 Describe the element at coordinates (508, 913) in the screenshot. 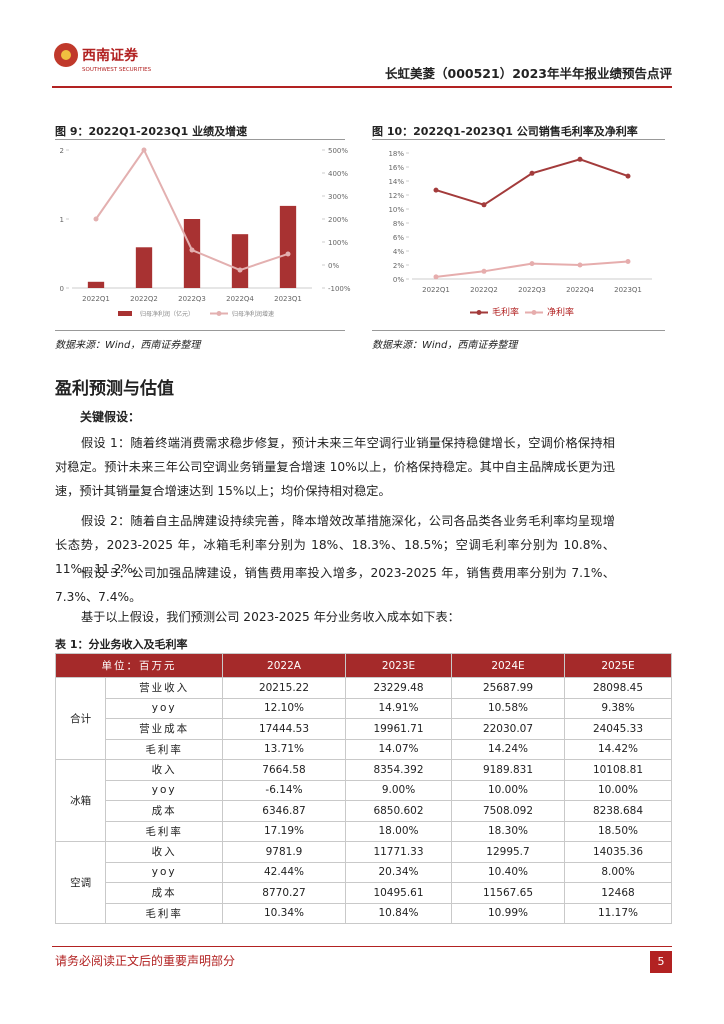

I see `table-cell: 10.99%` at that location.